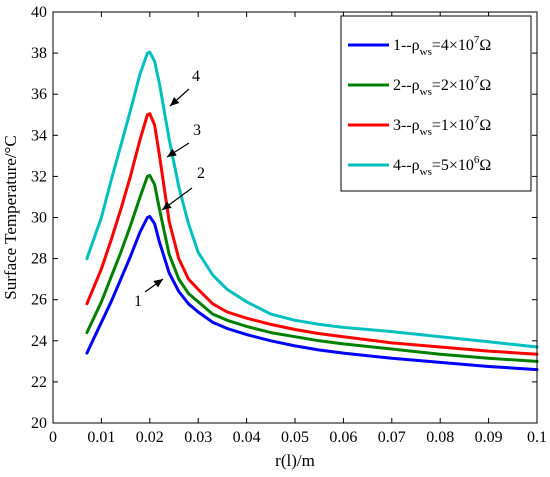 The width and height of the screenshot is (550, 477). What do you see at coordinates (39, 12) in the screenshot?
I see `y-tick-label: 40` at bounding box center [39, 12].